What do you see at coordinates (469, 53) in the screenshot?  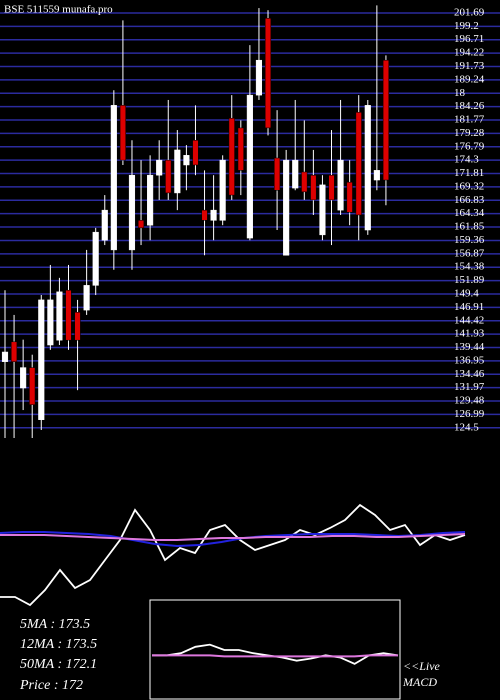 I see `y-tick-label: 194.22` at bounding box center [469, 53].